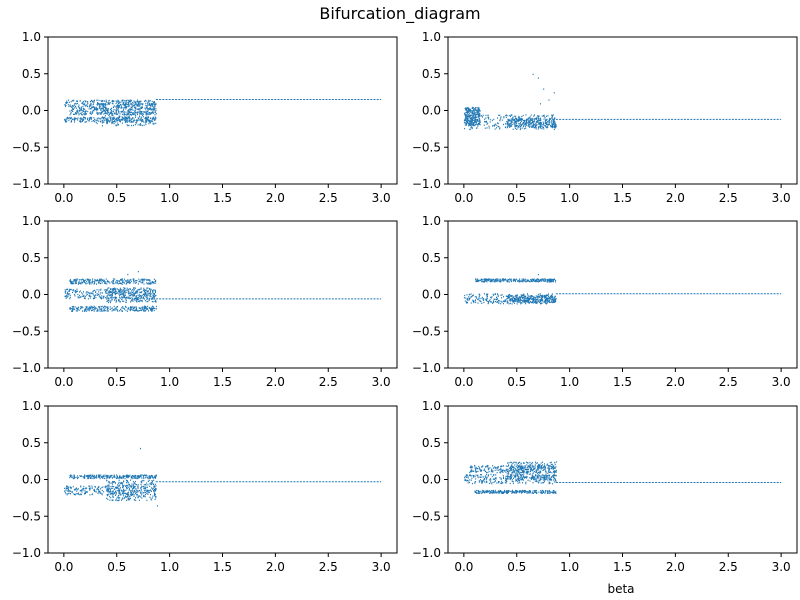 This screenshot has width=800, height=600. Describe the element at coordinates (431, 295) in the screenshot. I see `y-tick-label: 0.0` at that location.